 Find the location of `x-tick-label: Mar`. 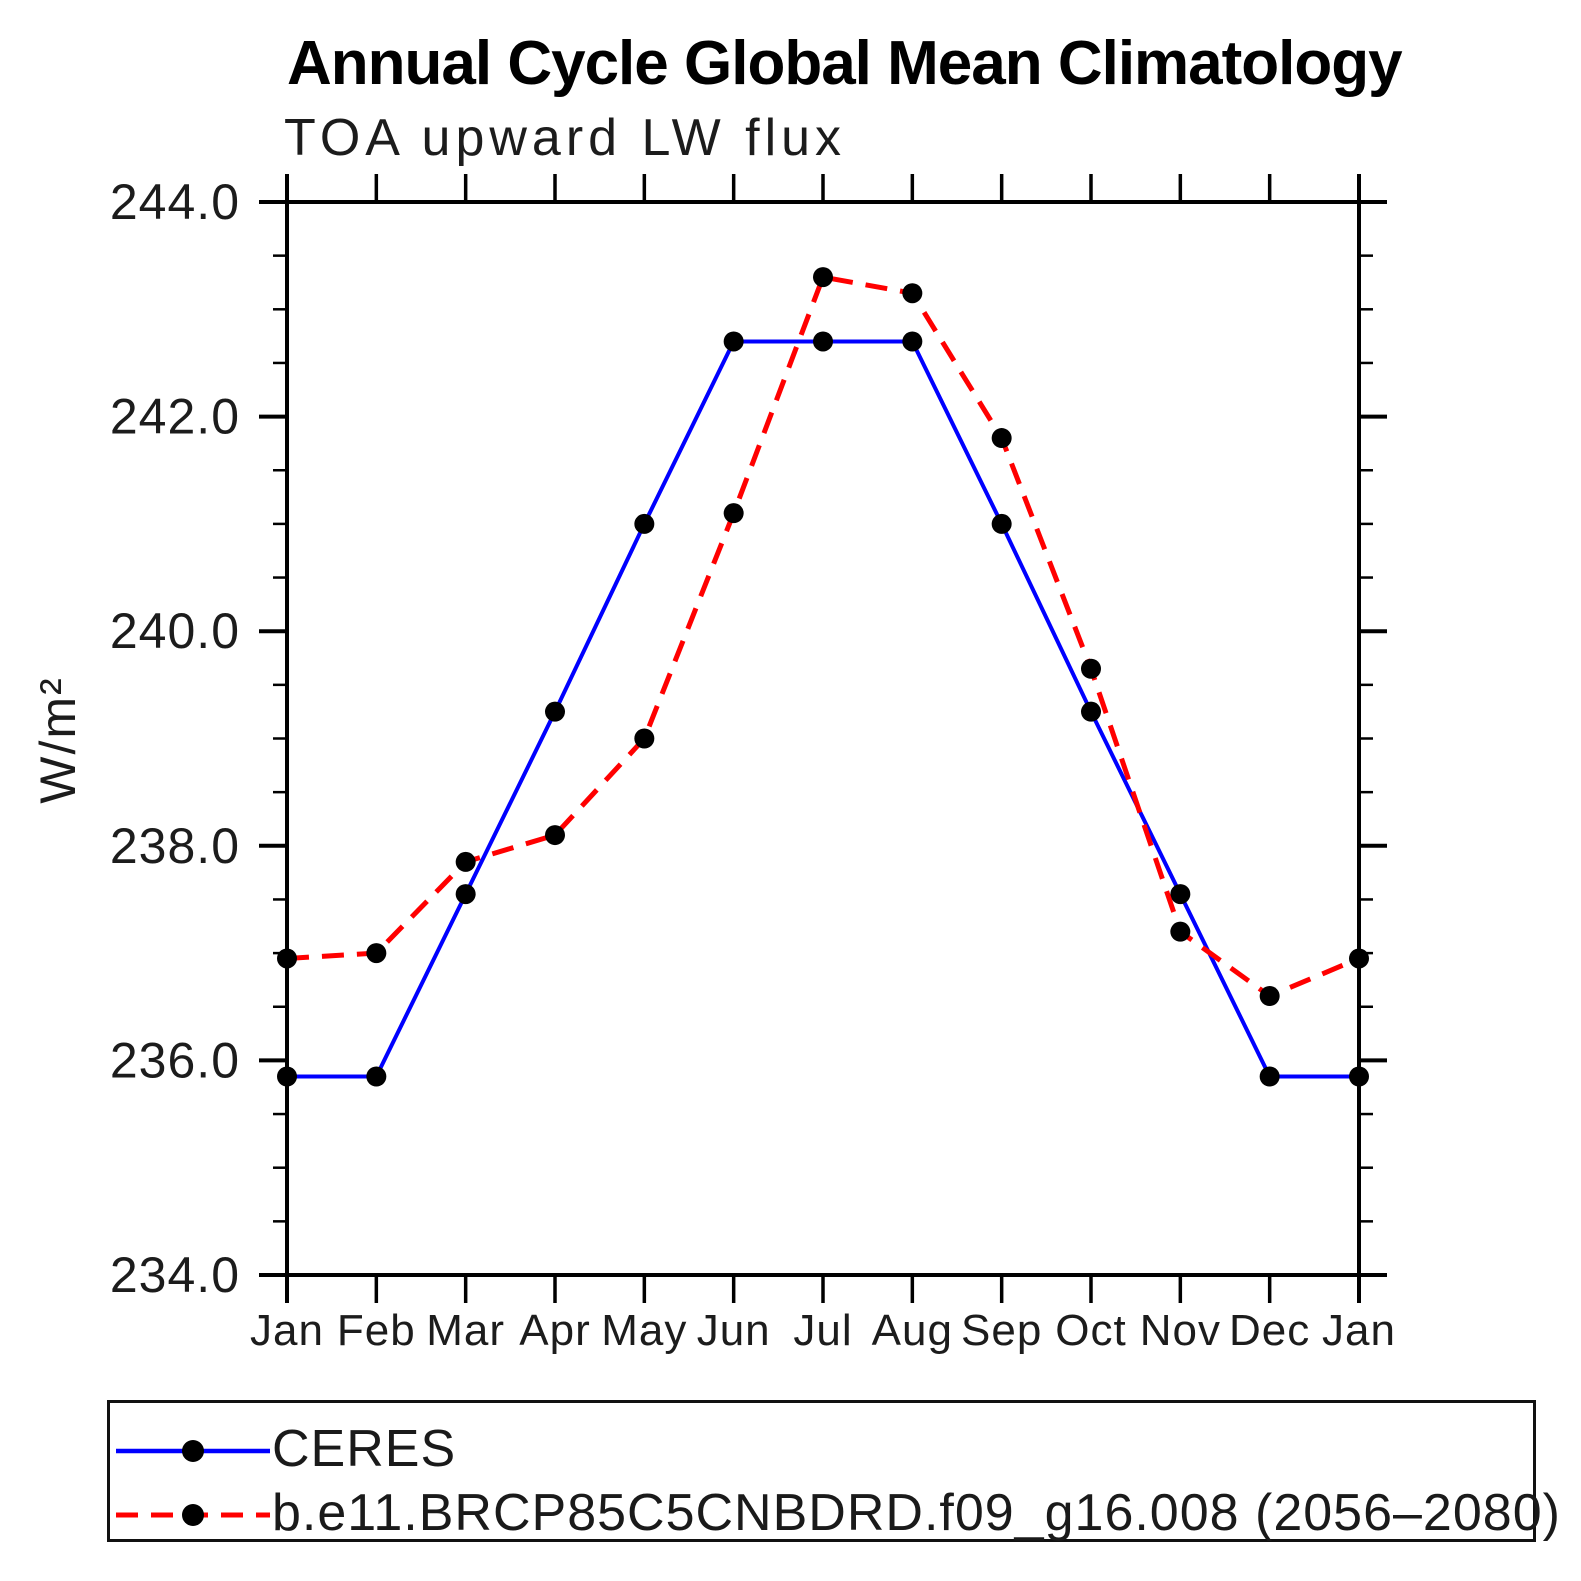

x-tick-label: Mar is located at coordinates (465, 1330).